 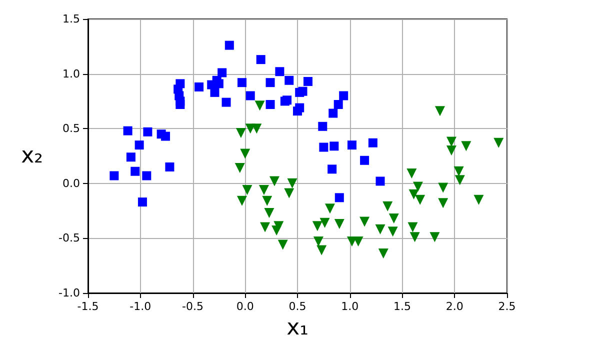 I want to click on x-tick-label: 0.5, so click(x=297, y=306).